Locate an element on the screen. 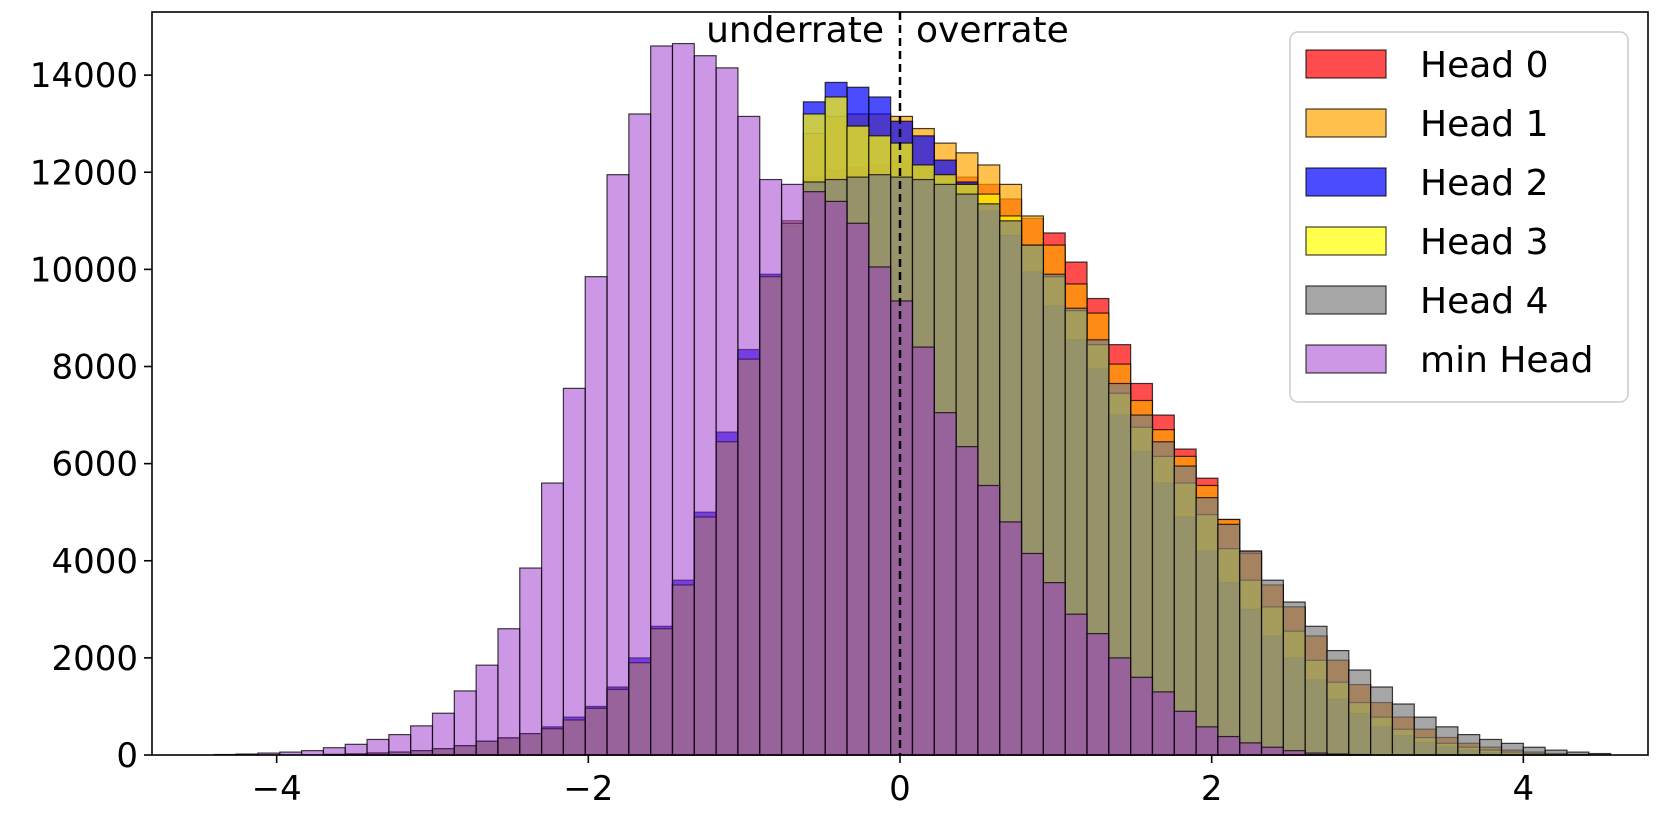  y-tick-label: 0 is located at coordinates (127, 756).